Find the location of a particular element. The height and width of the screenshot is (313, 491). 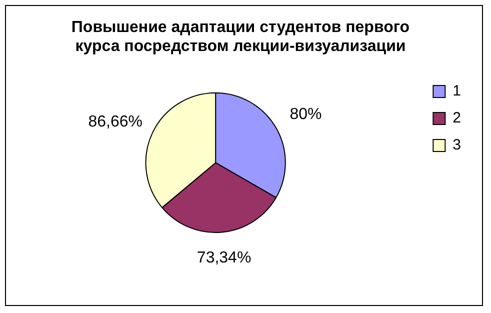

data-label: 80% is located at coordinates (306, 115).